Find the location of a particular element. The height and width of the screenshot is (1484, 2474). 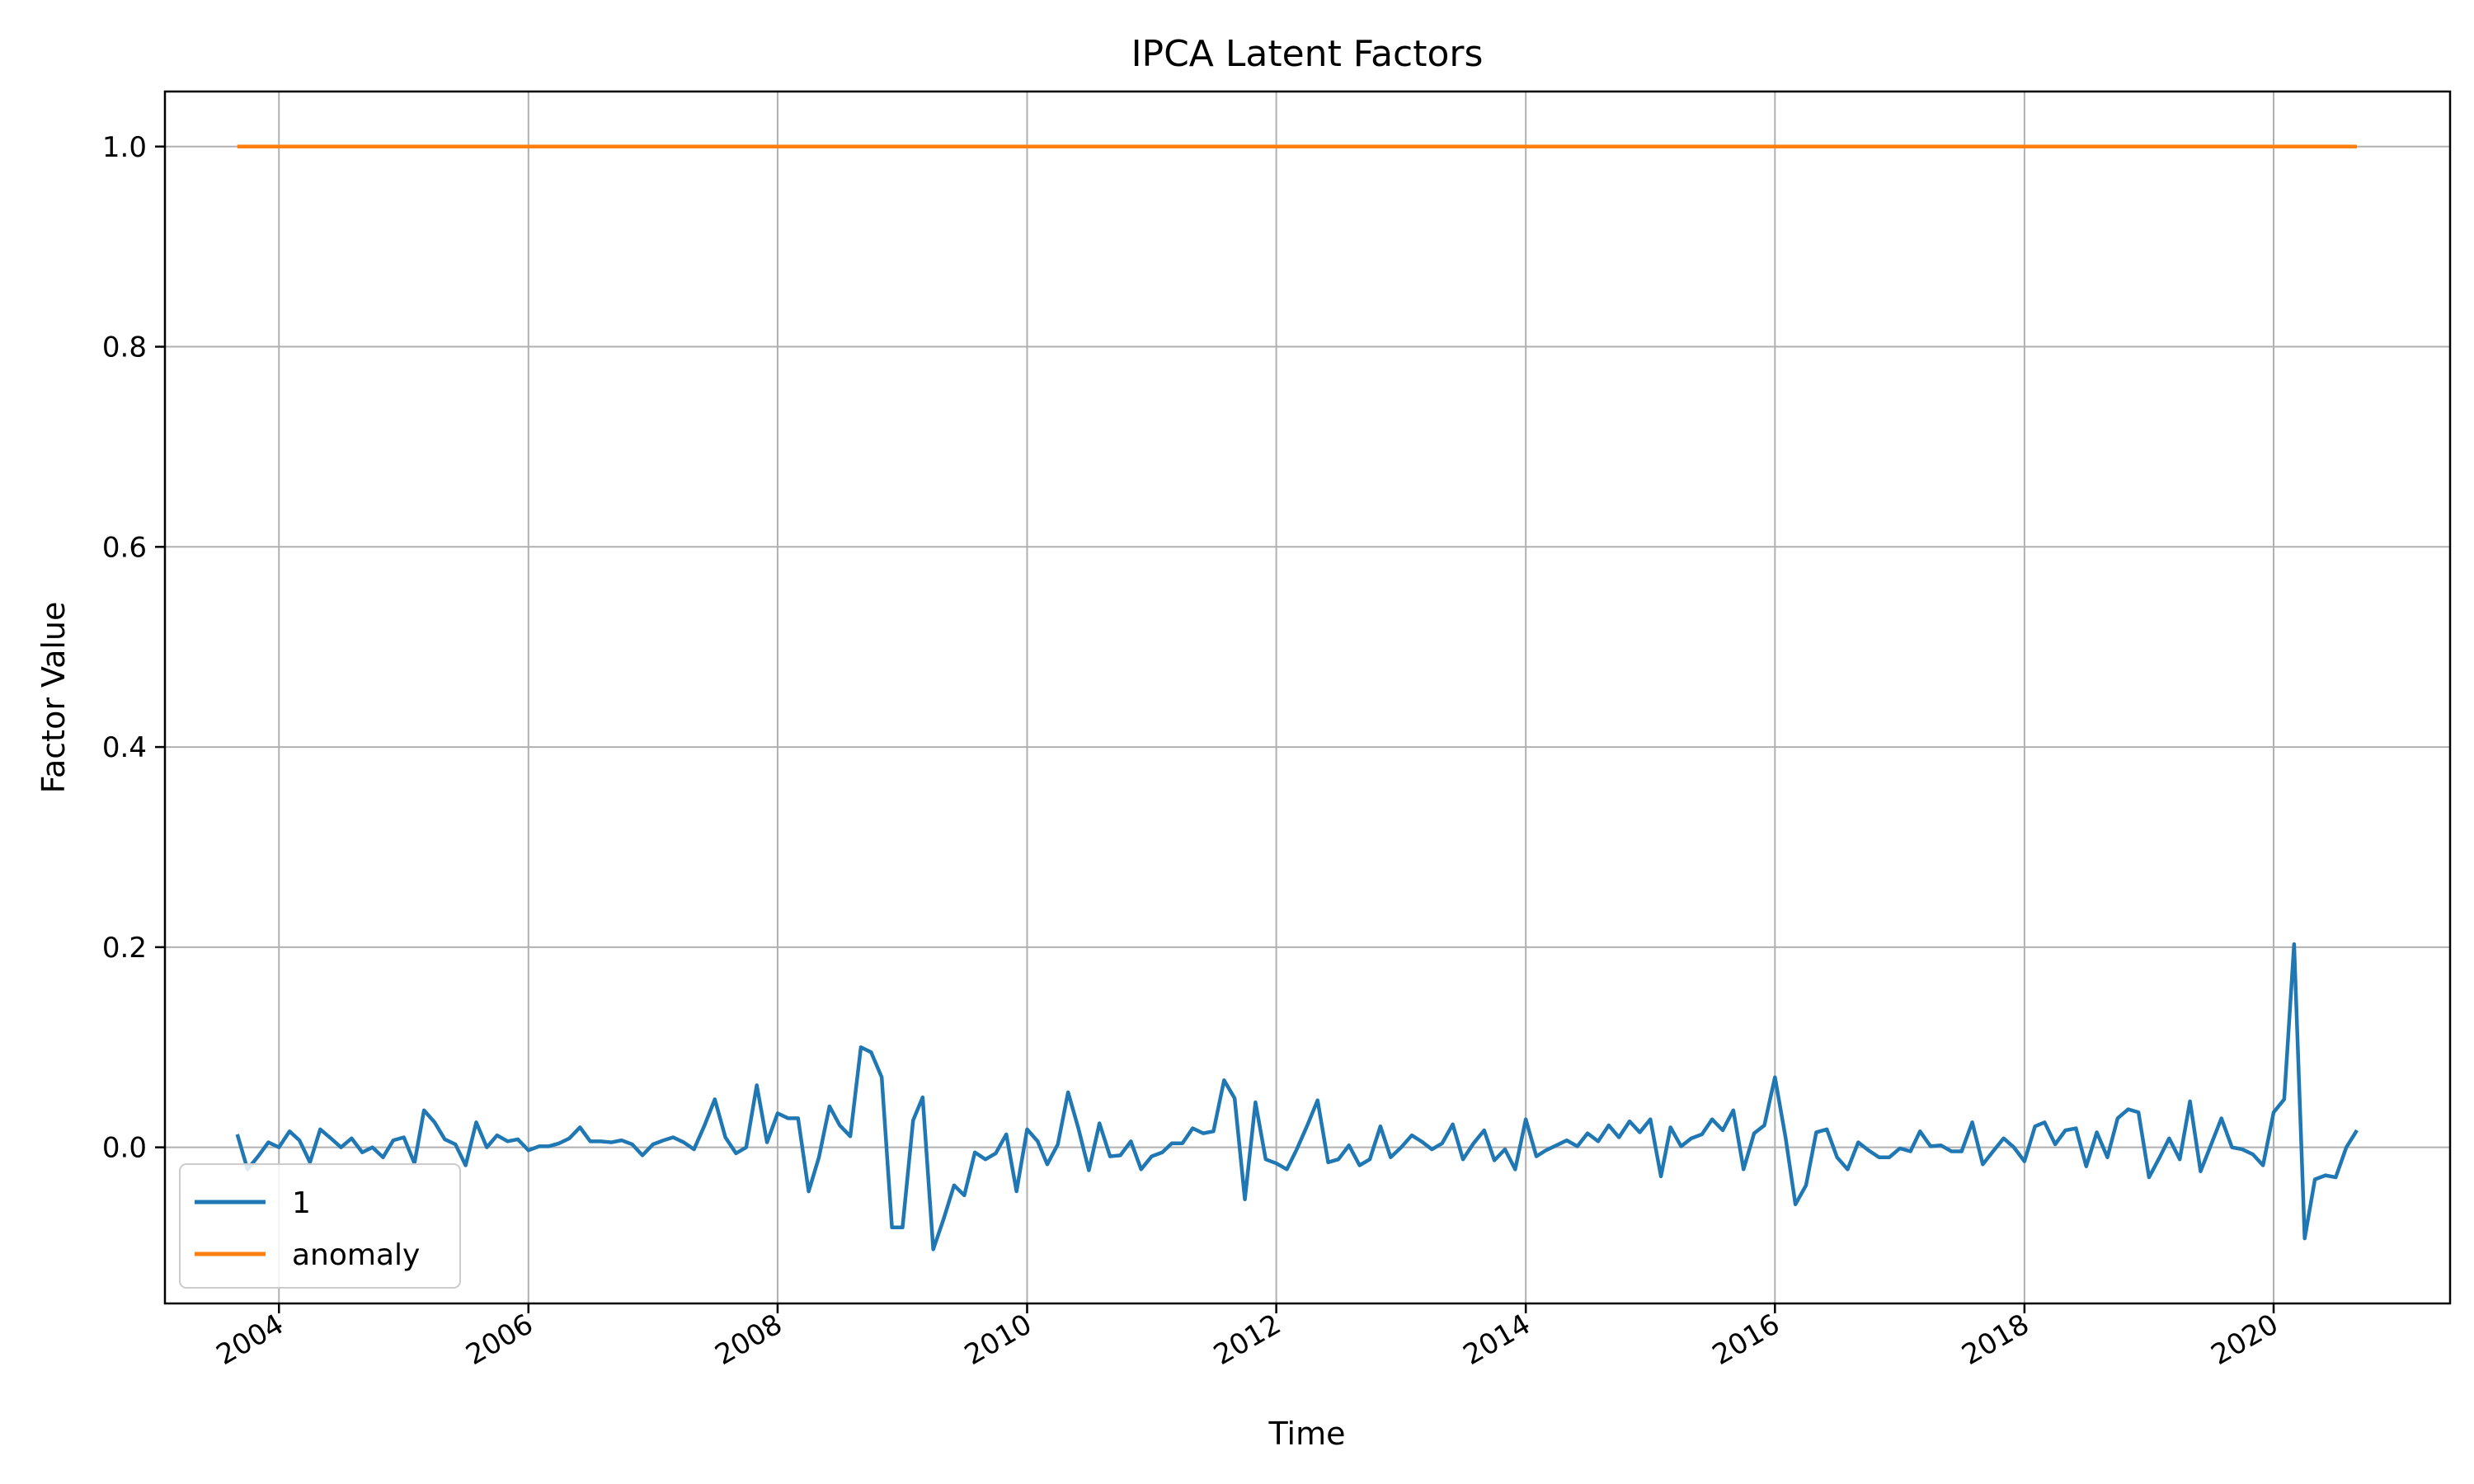

legend-label-anomaly: anomaly is located at coordinates (356, 1255).